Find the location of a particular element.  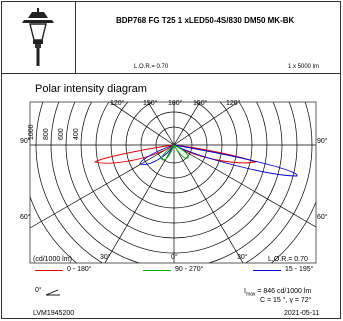

imax-symbol: I is located at coordinates (245, 291).